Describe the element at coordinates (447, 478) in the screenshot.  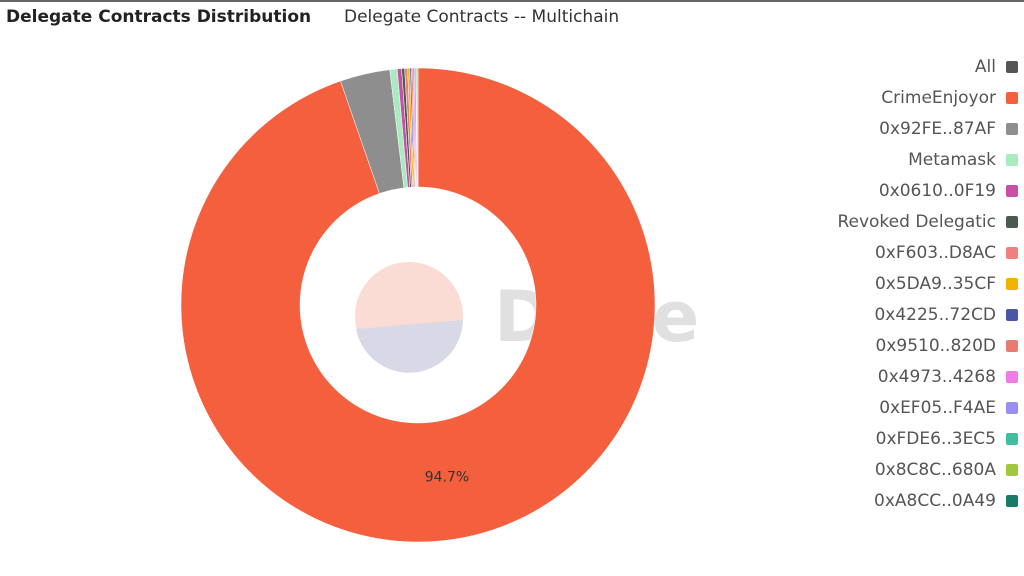
I see `slice-label: 94.7%` at that location.